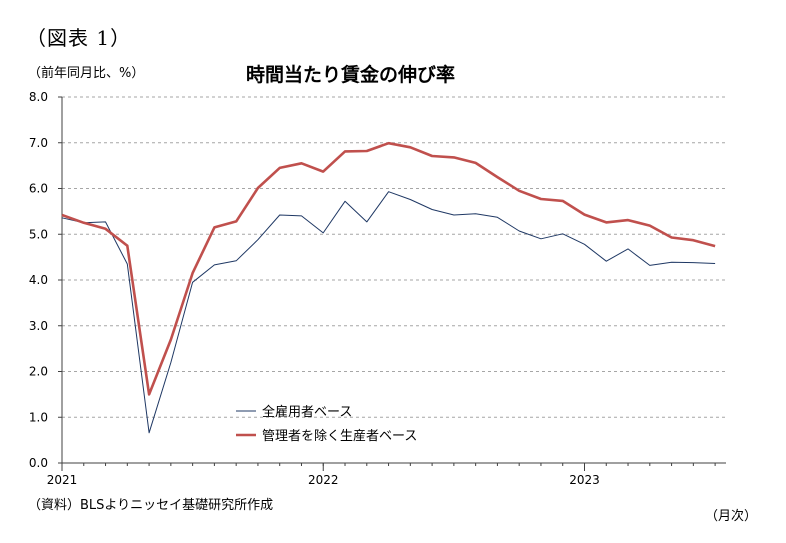 The image size is (786, 543). Describe the element at coordinates (151, 505) in the screenshot. I see `source-note: （資料）BLSよりニッセイ基礎研究所作成` at that location.